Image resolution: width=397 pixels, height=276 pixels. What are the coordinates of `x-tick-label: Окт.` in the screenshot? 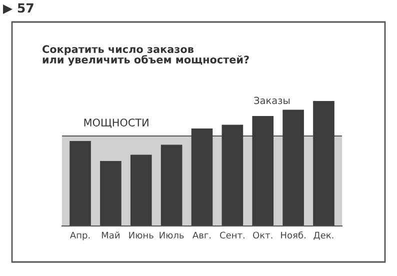 It's located at (262, 235).